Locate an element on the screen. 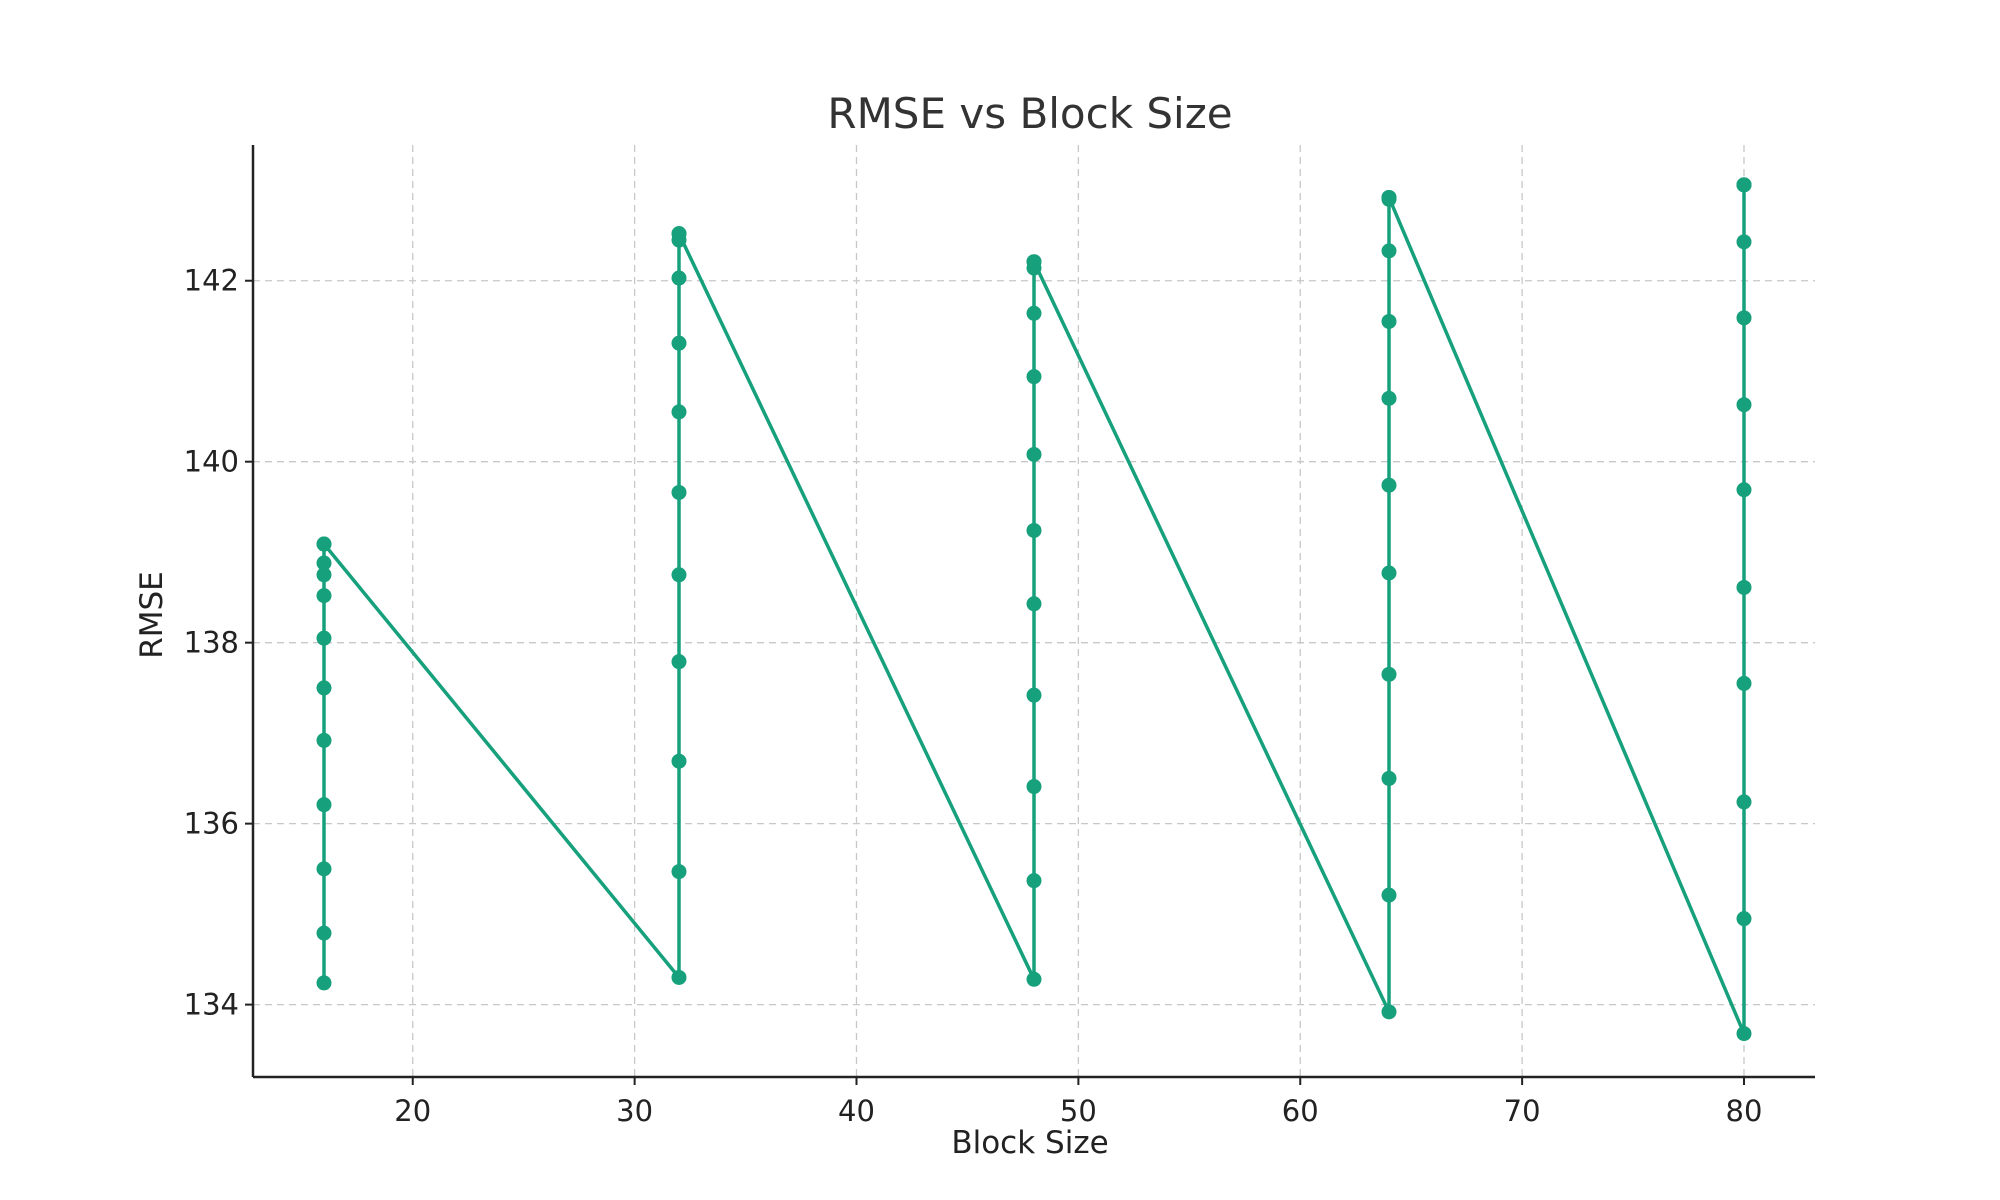  y-tick-label: 136 is located at coordinates (211, 824).